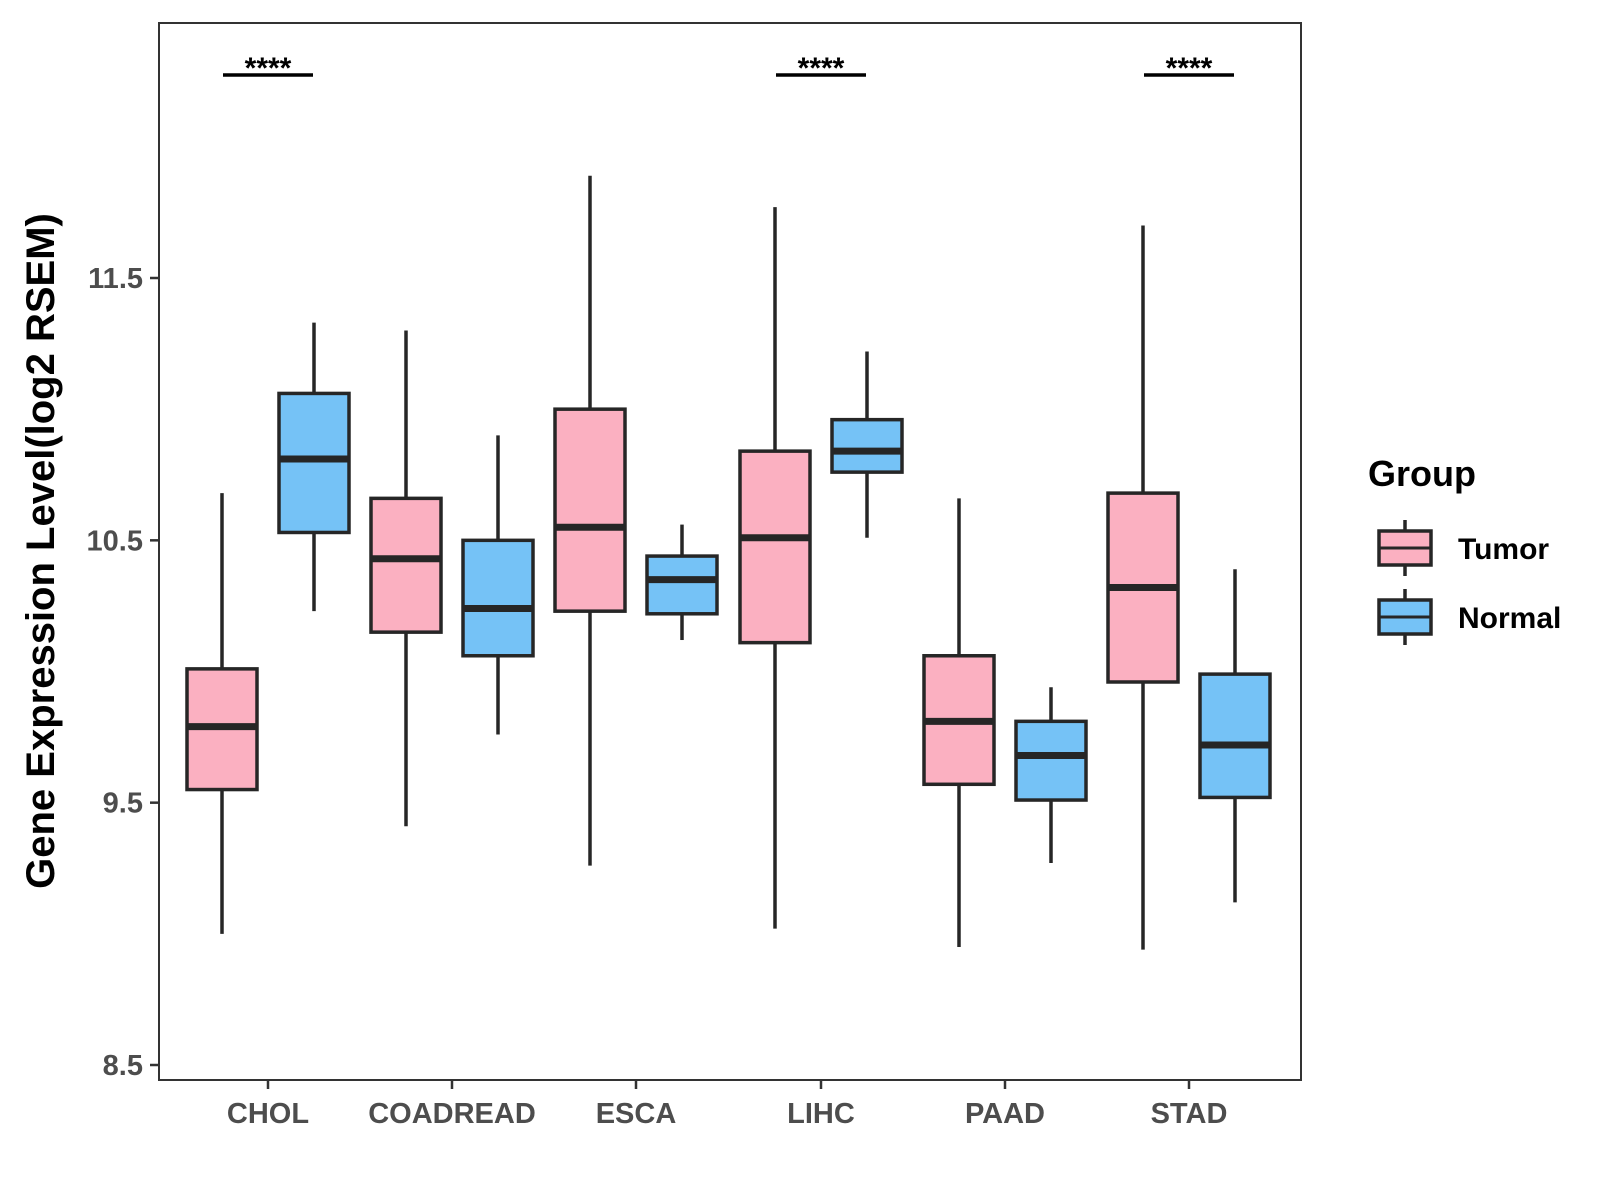  What do you see at coordinates (123, 804) in the screenshot?
I see `y-tick-label: 9.5` at bounding box center [123, 804].